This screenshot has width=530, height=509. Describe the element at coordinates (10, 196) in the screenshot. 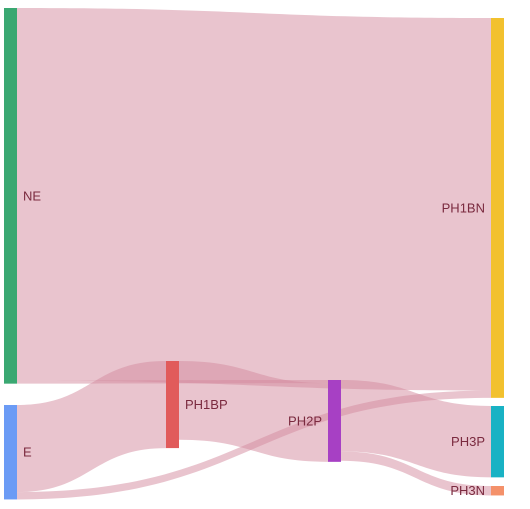

I see `node-ne` at that location.